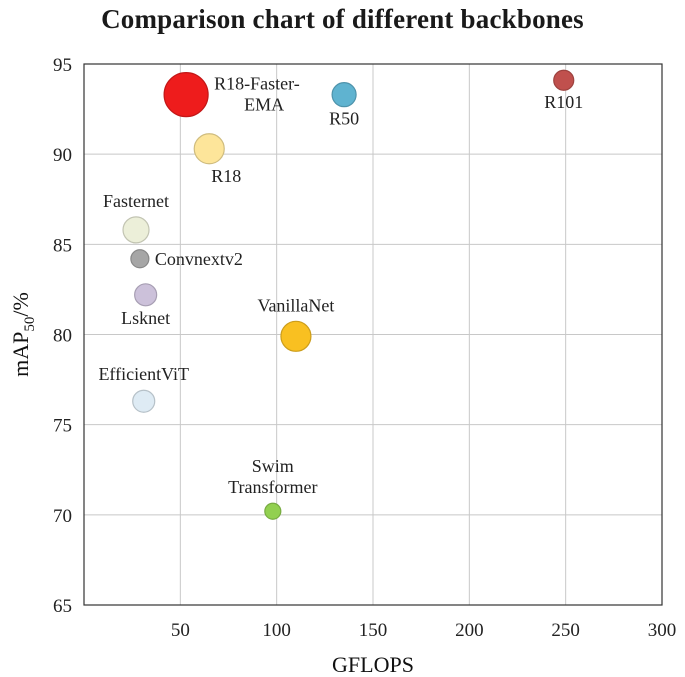 The width and height of the screenshot is (685, 677). What do you see at coordinates (273, 466) in the screenshot?
I see `point-label: Swim` at bounding box center [273, 466].